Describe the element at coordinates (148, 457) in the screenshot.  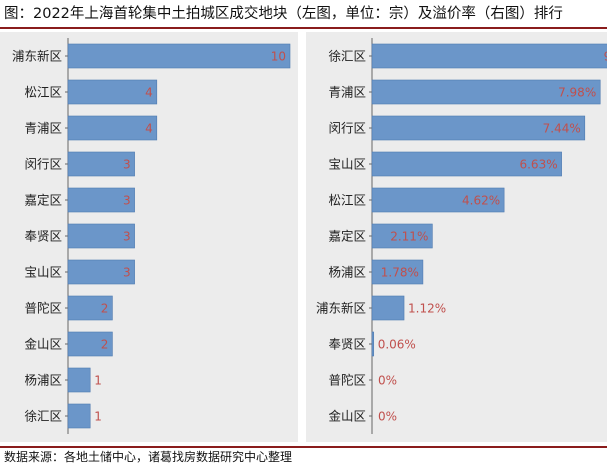
I see `data-source-note: 数据来源：各地土储中心，诸葛找房数据研究中心整理` at that location.